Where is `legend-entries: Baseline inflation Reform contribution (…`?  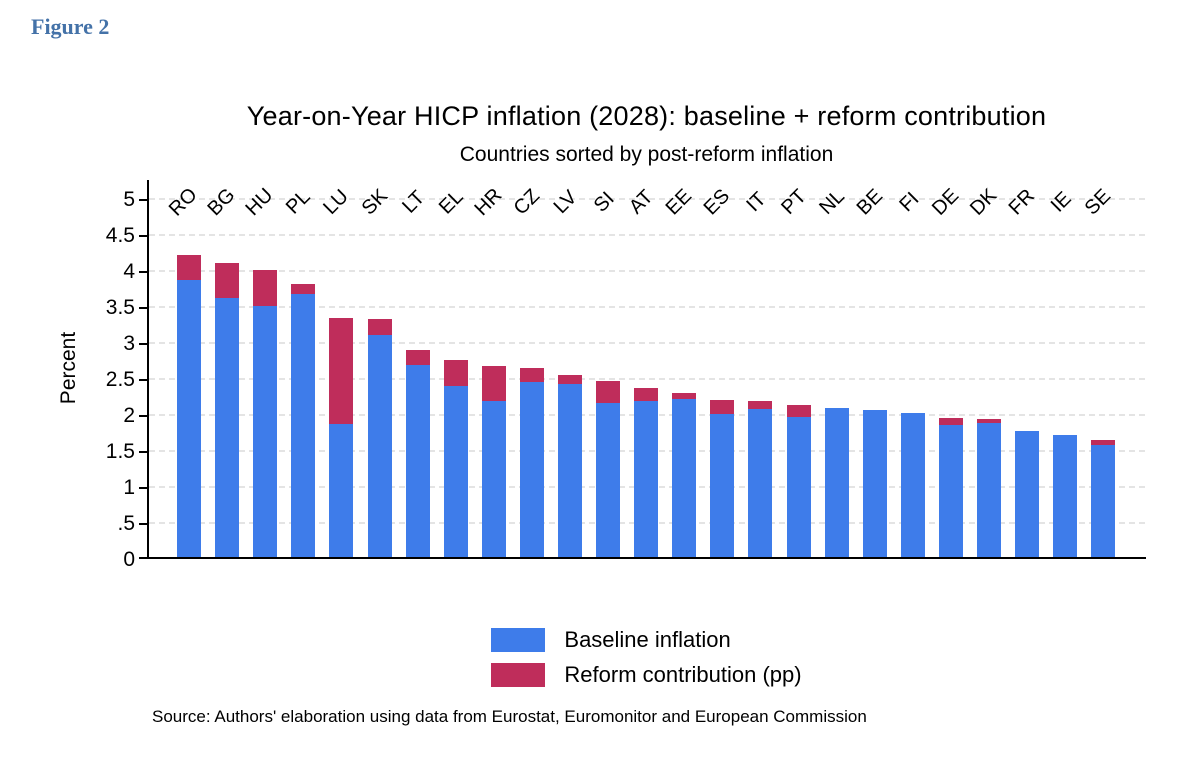 legend-entries: Baseline inflation Reform contribution (… is located at coordinates (646, 657).